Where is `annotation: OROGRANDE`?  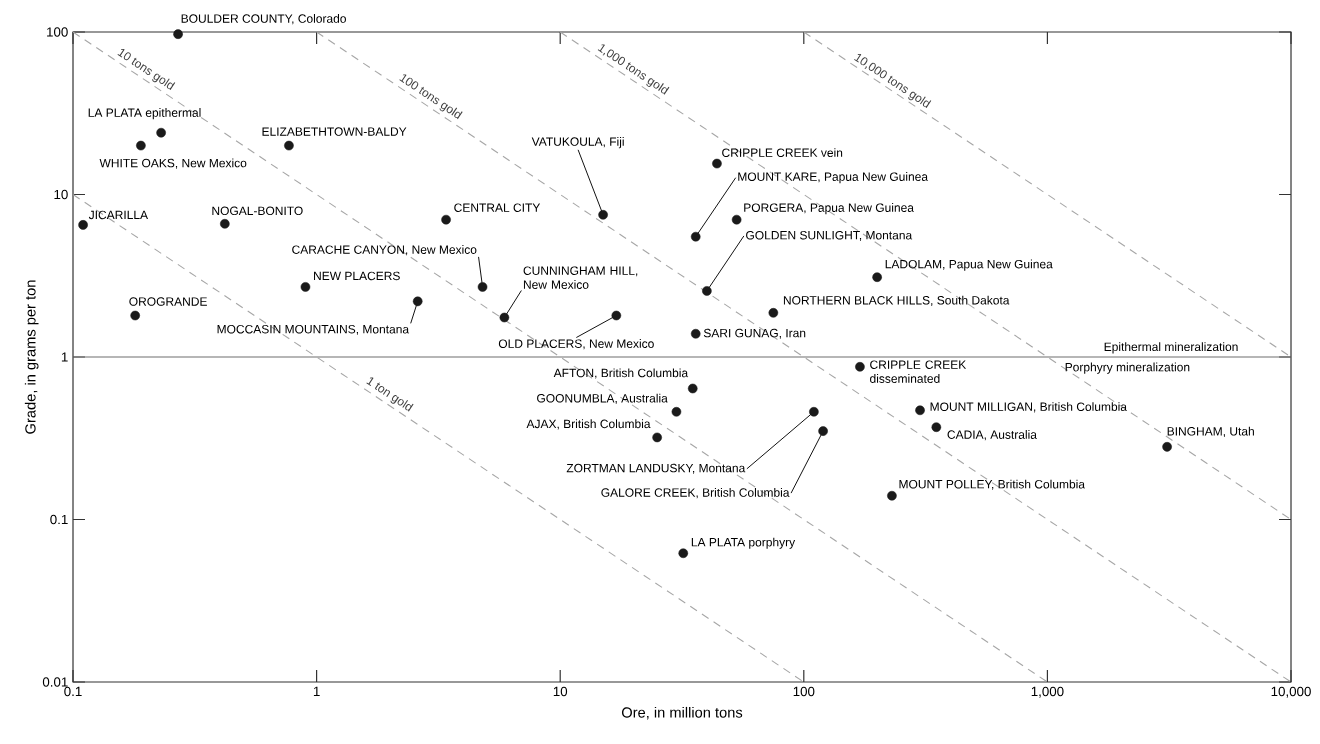
annotation: OROGRANDE is located at coordinates (168, 301).